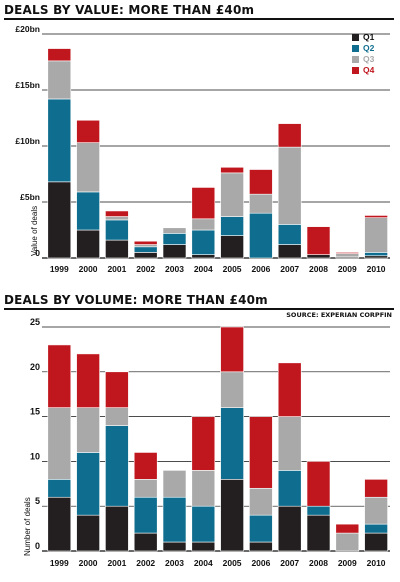 This screenshot has width=400, height=582. I want to click on volume-bar-2001-q1, so click(117, 528).